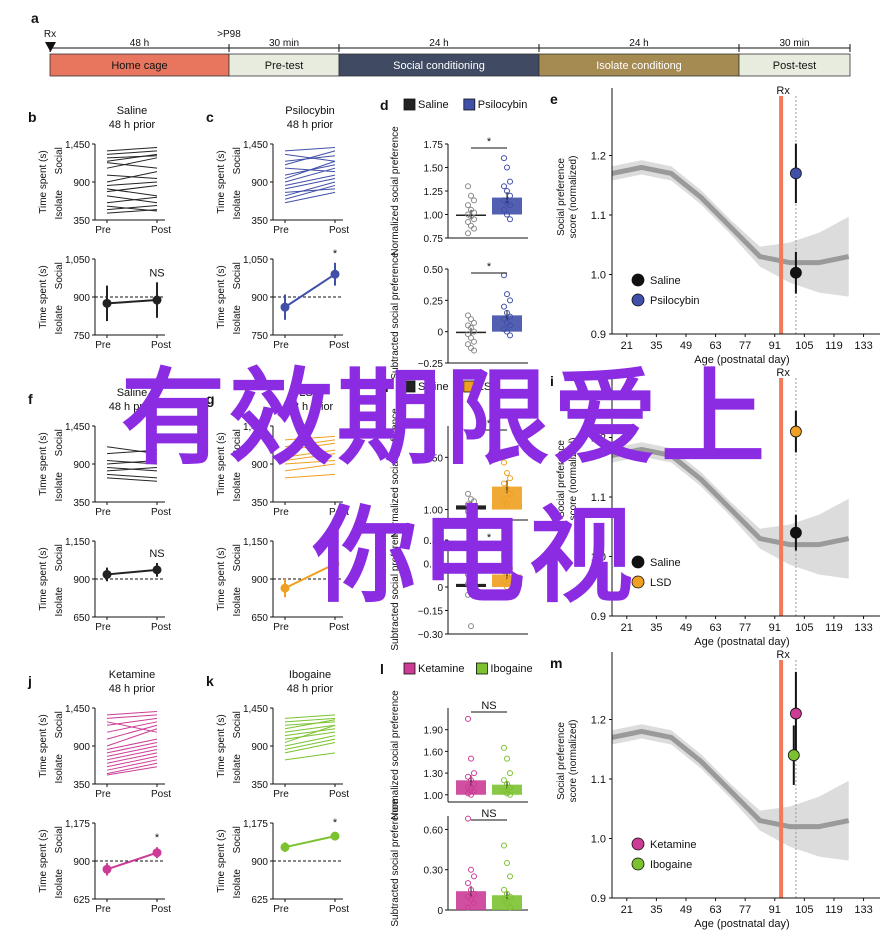 This screenshot has width=890, height=952. Describe the element at coordinates (665, 563) in the screenshot. I see `legend-label: Saline` at that location.